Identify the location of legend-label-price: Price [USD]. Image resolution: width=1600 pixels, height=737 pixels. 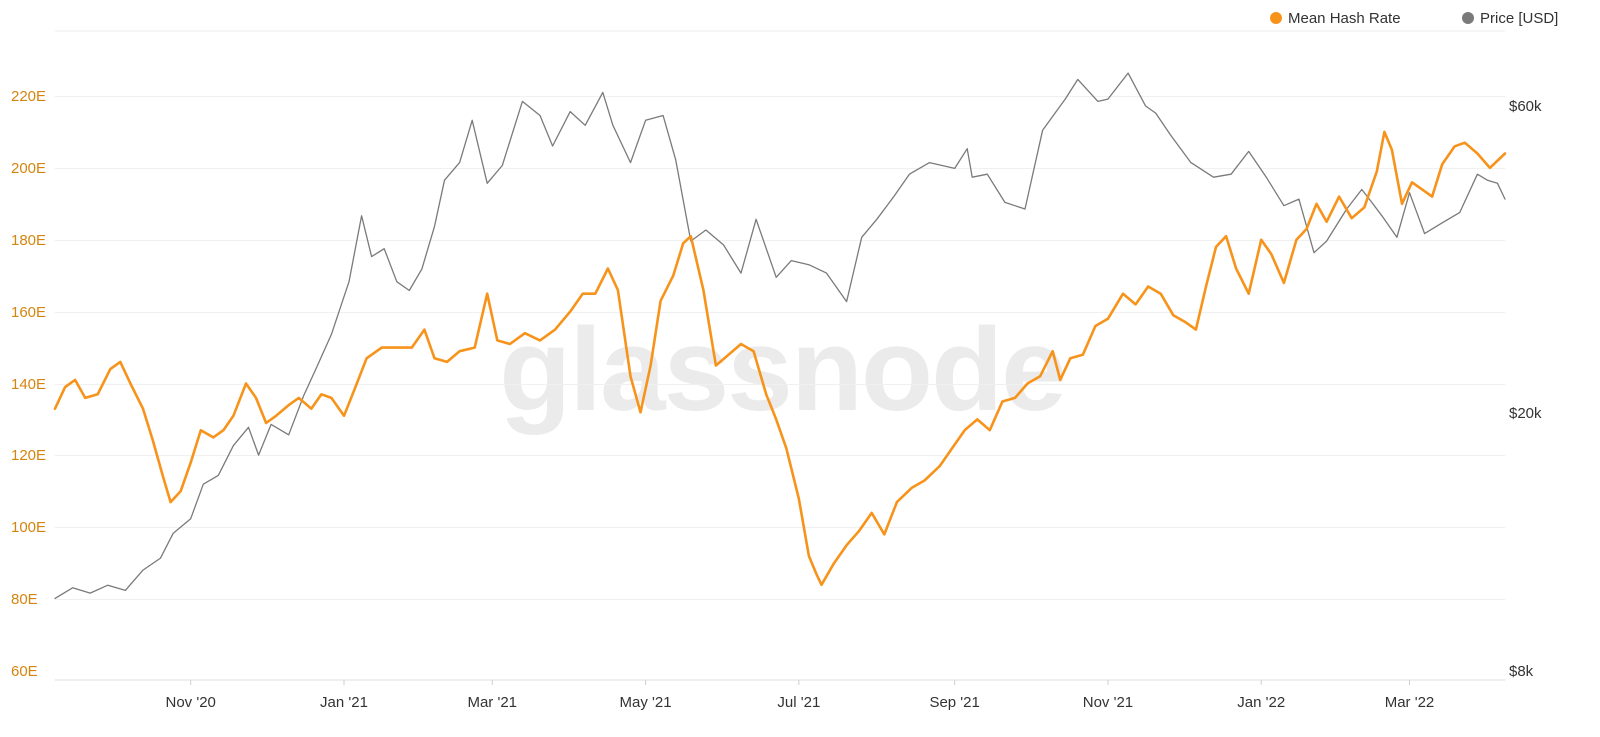
(1519, 18).